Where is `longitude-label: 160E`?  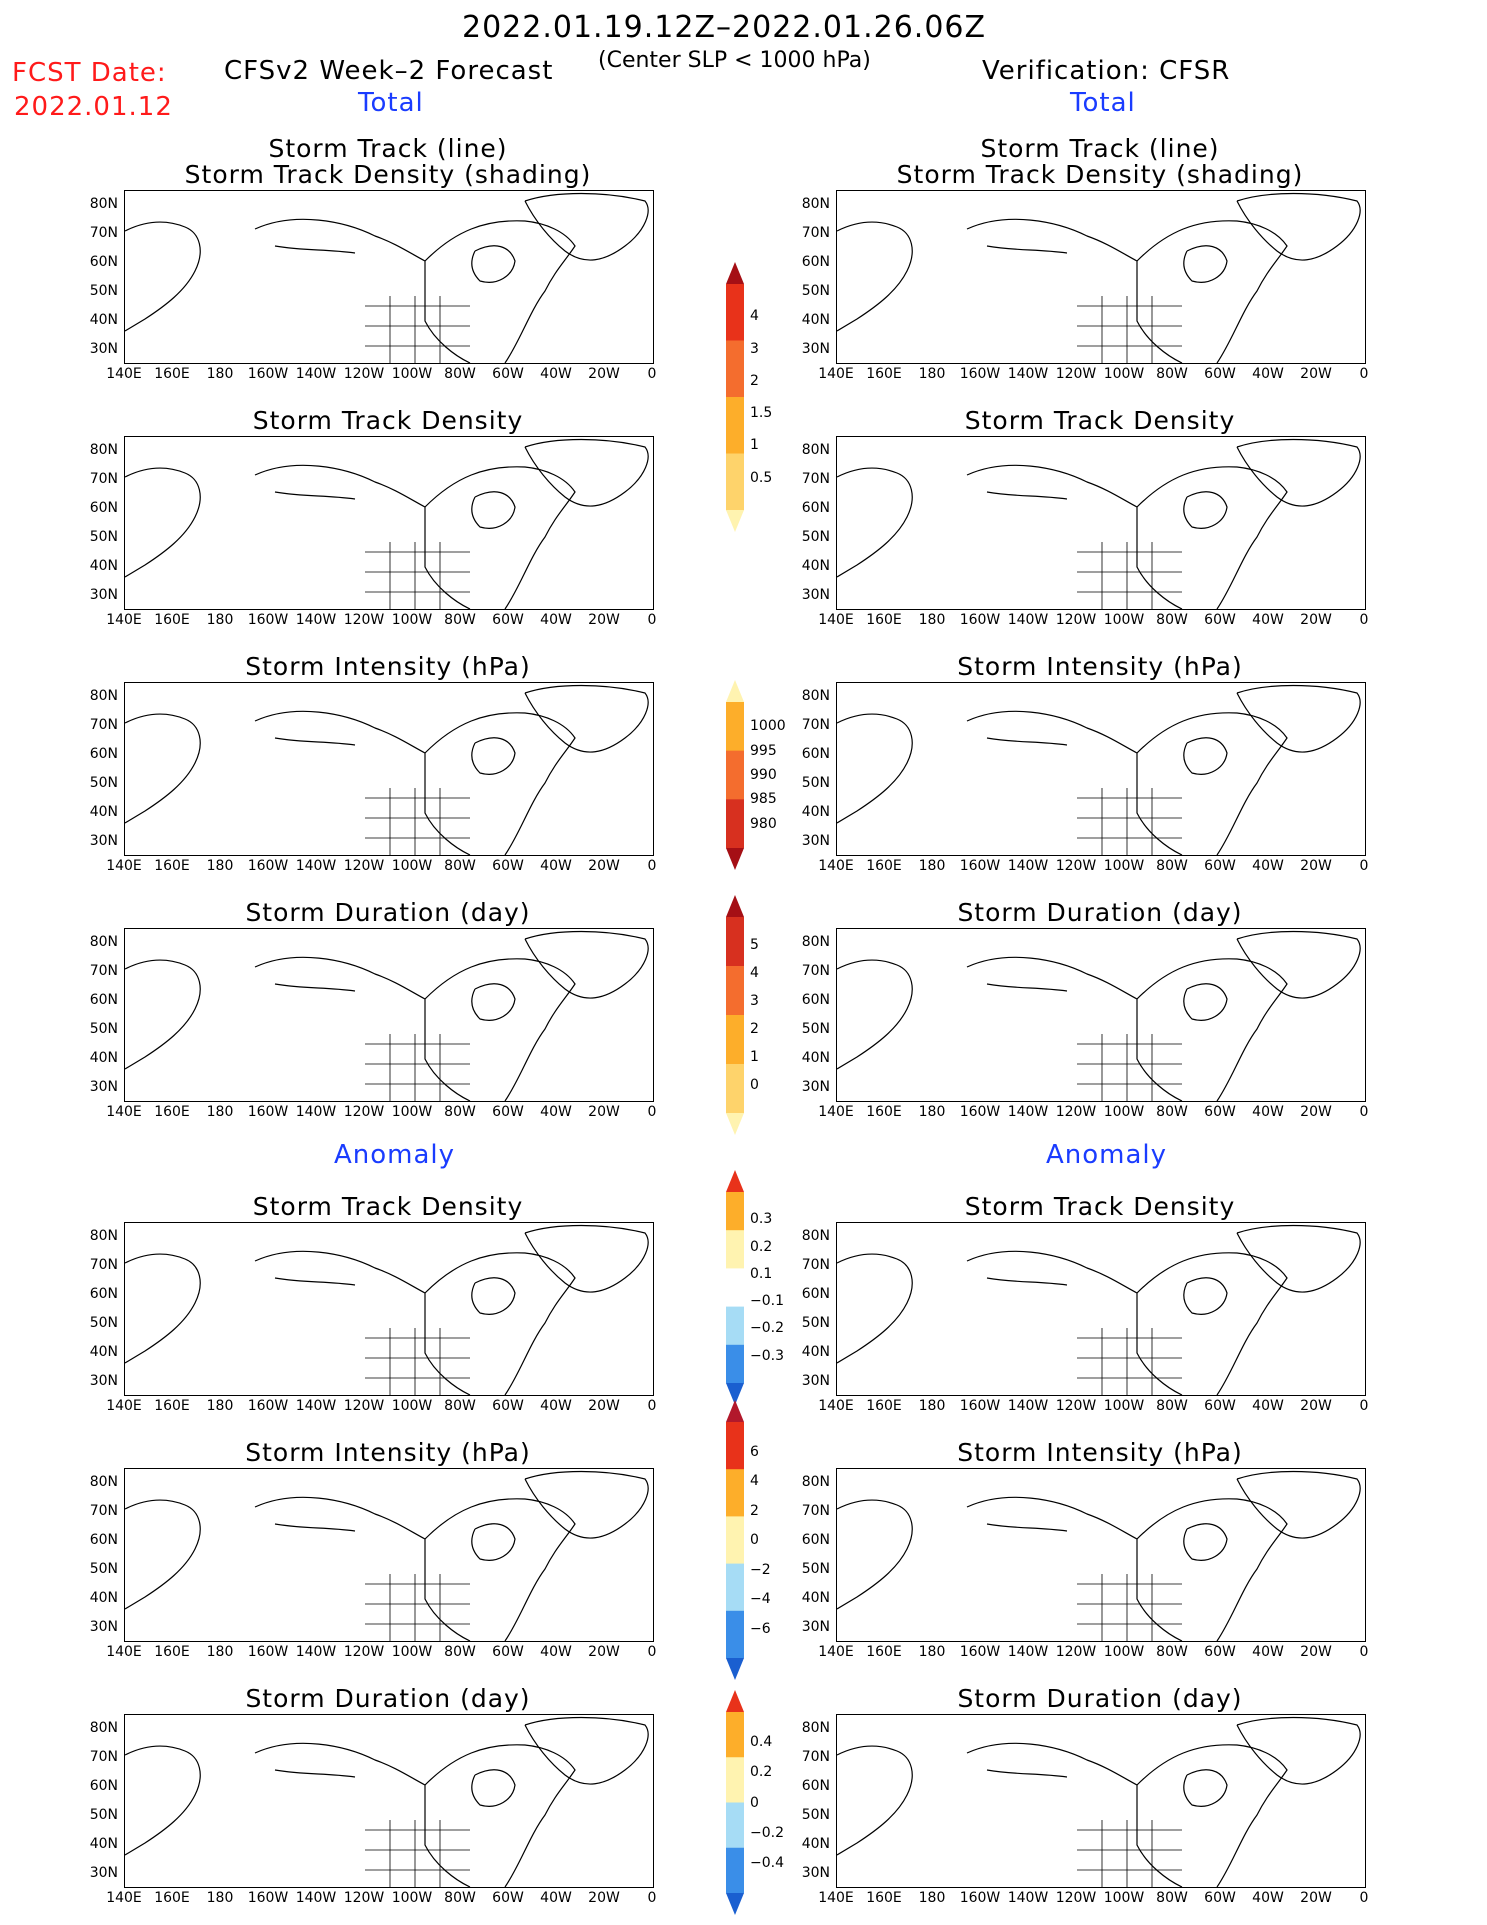
longitude-label: 160E is located at coordinates (172, 866).